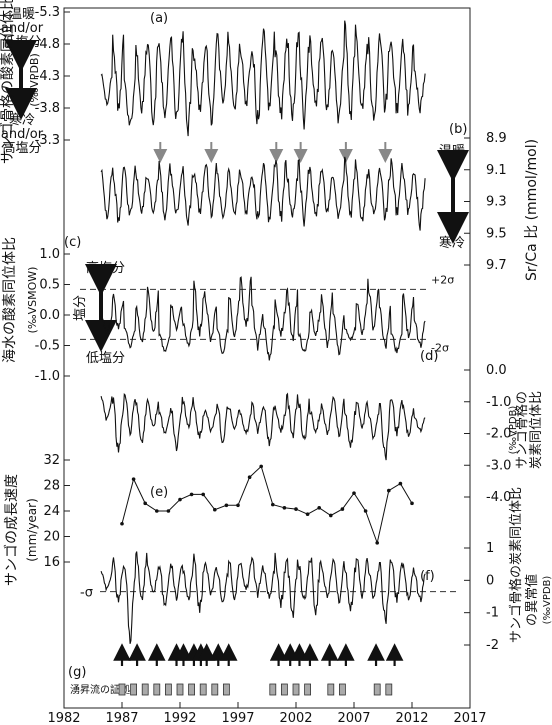 Image resolution: width=552 pixels, height=725 pixels. I want to click on c-series-line, so click(263, 318).